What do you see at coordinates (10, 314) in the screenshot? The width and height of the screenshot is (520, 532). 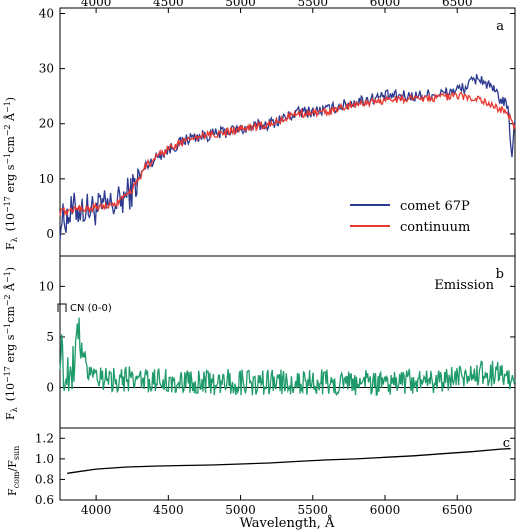 I see `ylabel-b-rest3: cm` at bounding box center [10, 314].